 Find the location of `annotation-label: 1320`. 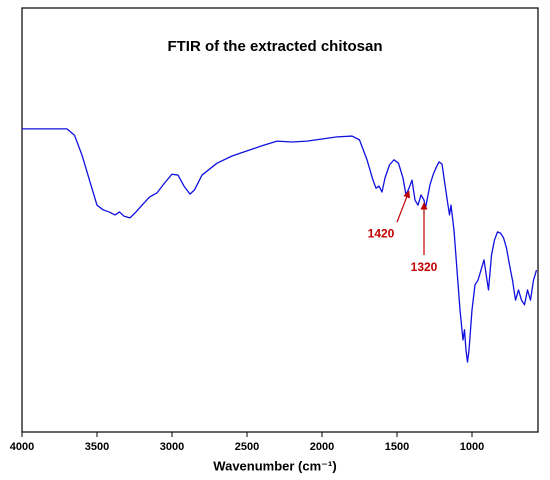

annotation-label: 1320 is located at coordinates (424, 267).